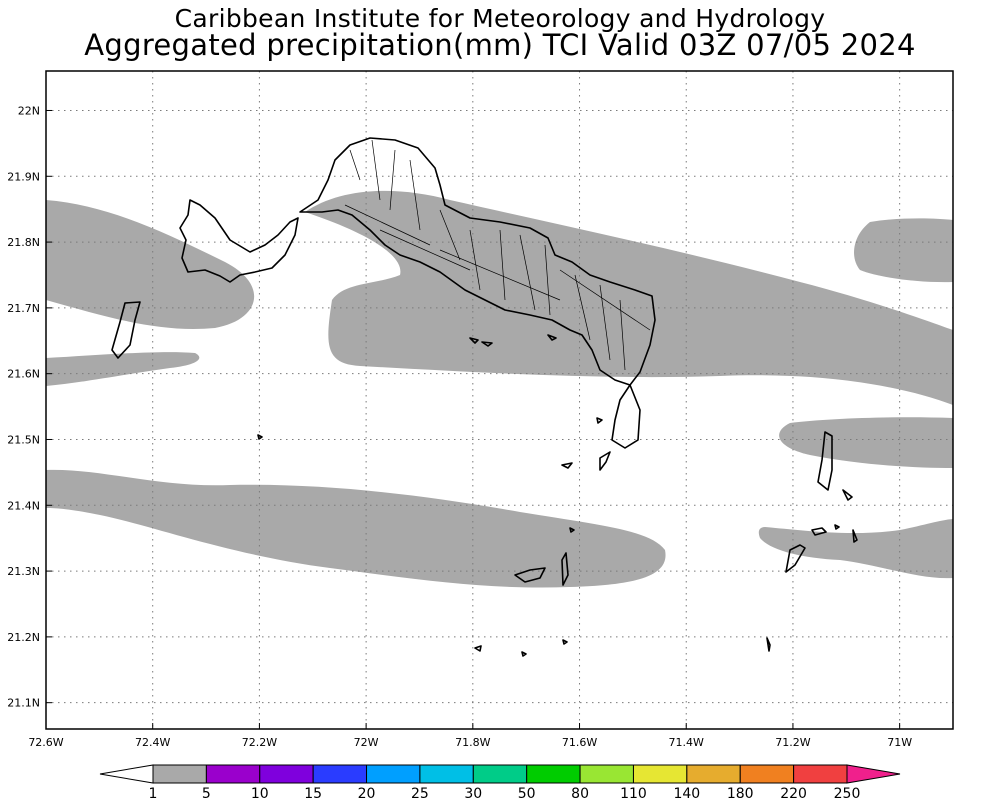 The width and height of the screenshot is (1000, 800). I want to click on lon-tick-label: 72.2W, so click(259, 742).